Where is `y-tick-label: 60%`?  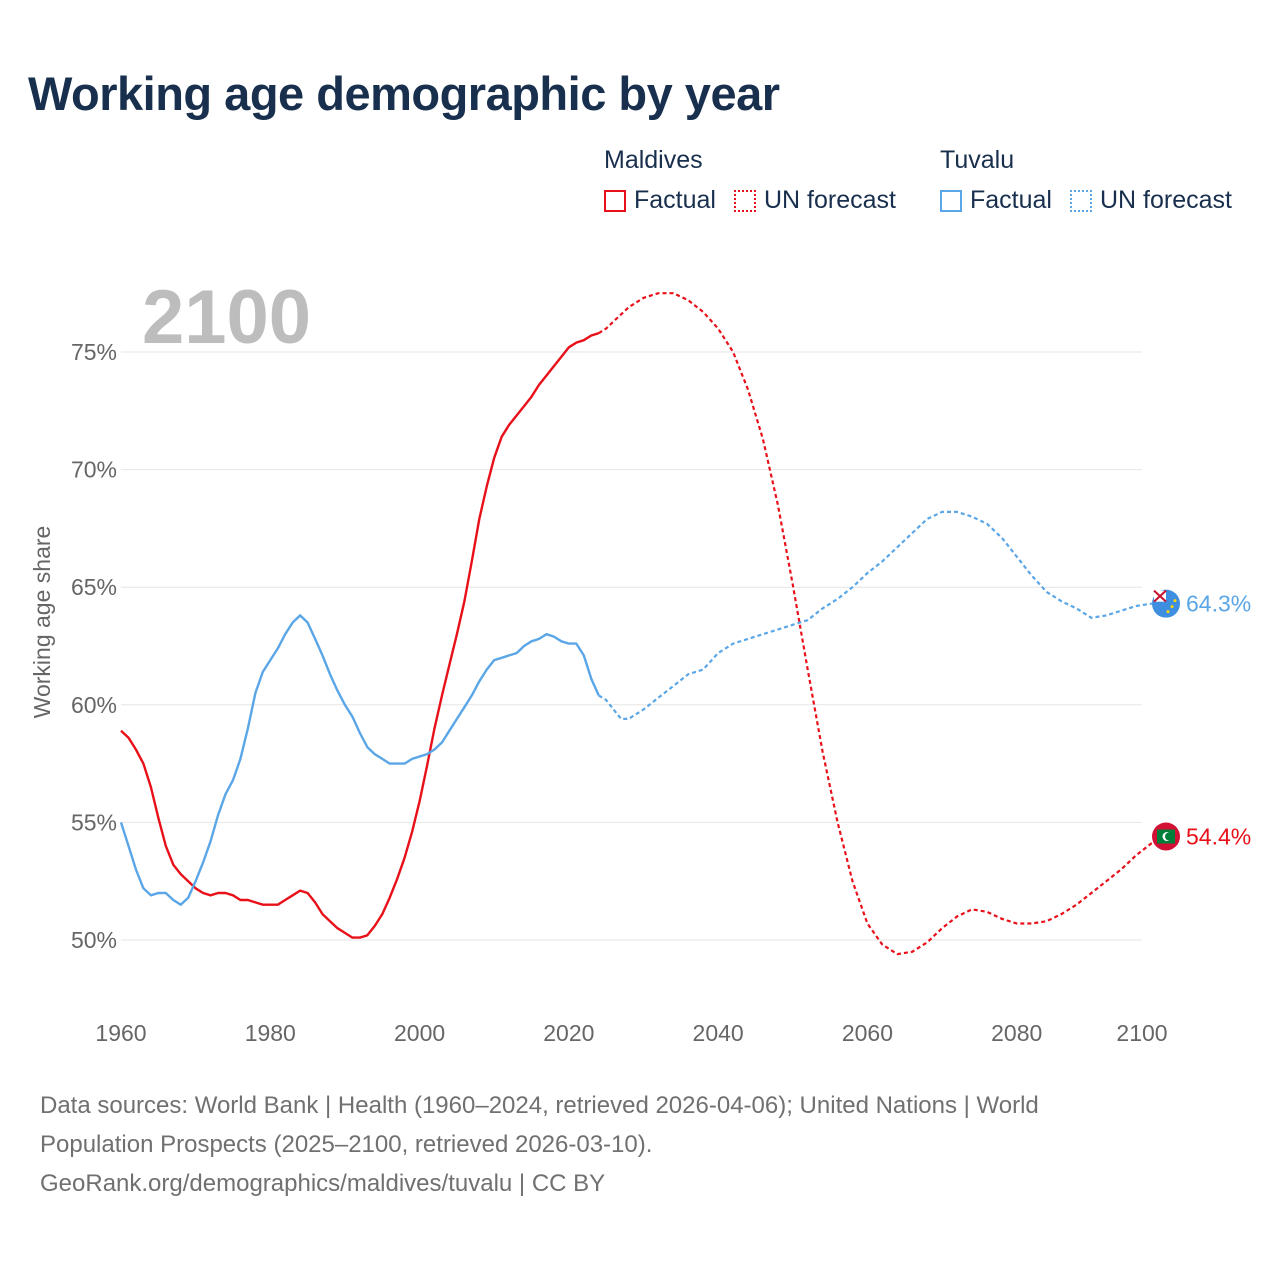 y-tick-label: 60% is located at coordinates (94, 705).